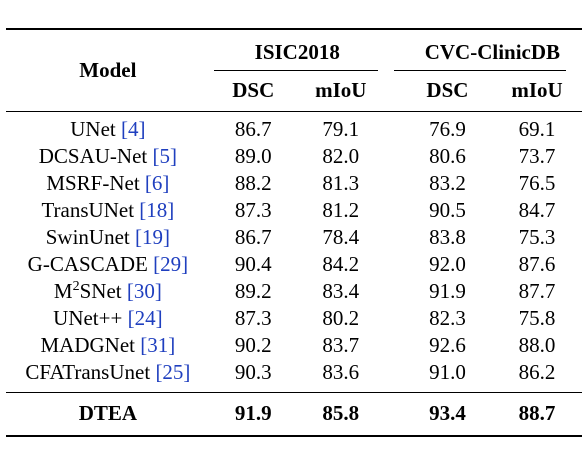  I want to click on model-name-superscript: 2, so click(76, 286).